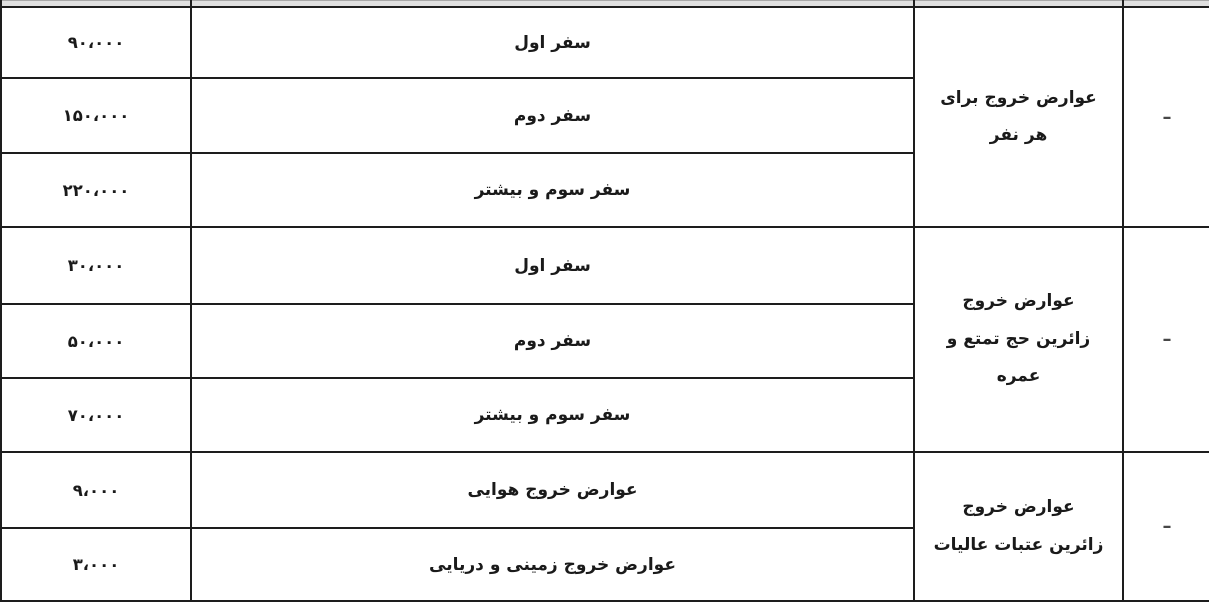 This screenshot has height=605, width=1209. I want to click on table-row: سفر سوم و بیشتر ۲۲۰،۰۰۰, so click(604, 190).